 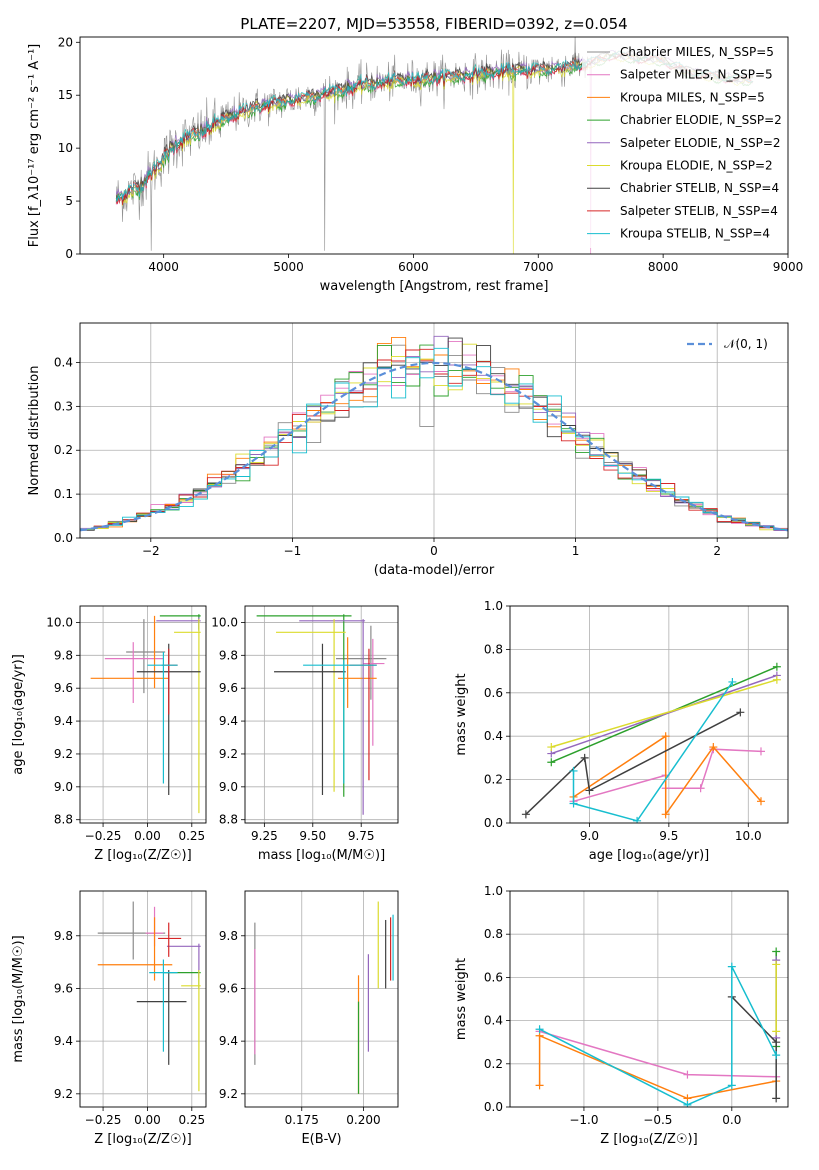 I want to click on y-tick-label: 5, so click(x=69, y=201).